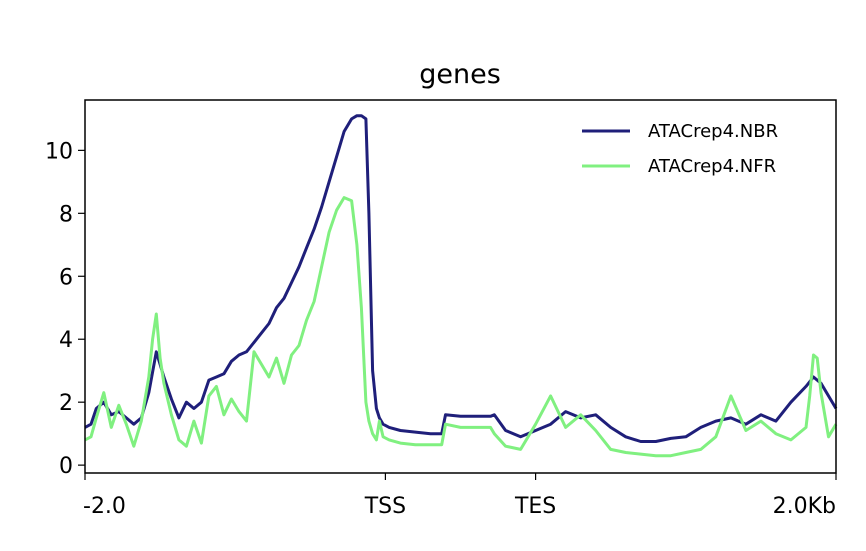 This screenshot has height=551, width=866. I want to click on y-tick-label: 8, so click(66, 214).